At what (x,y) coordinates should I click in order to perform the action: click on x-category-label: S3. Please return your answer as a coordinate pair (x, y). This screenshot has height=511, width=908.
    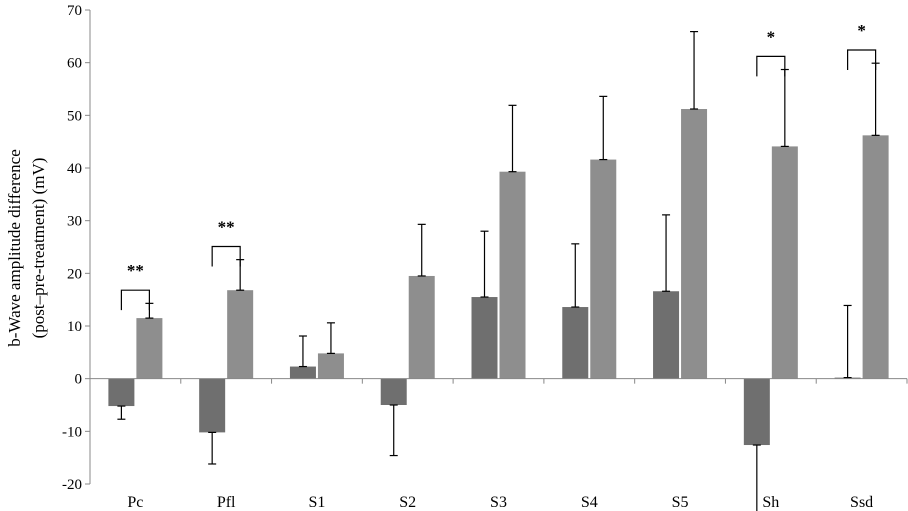
    Looking at the image, I should click on (498, 502).